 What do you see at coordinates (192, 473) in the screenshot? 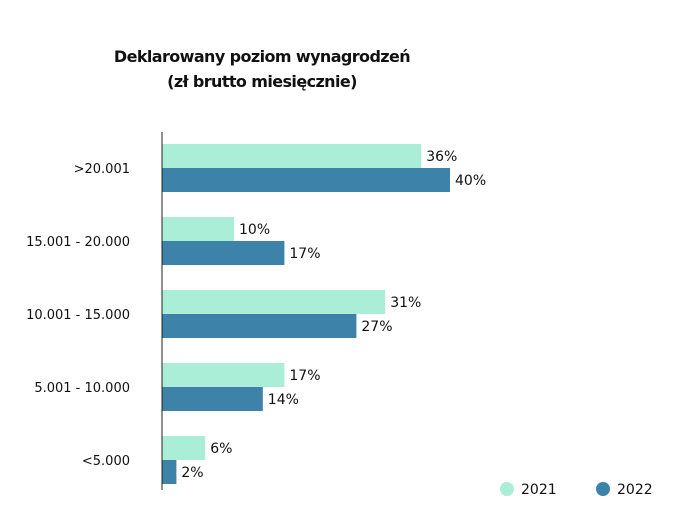
I see `bar-value-label: 2%` at bounding box center [192, 473].